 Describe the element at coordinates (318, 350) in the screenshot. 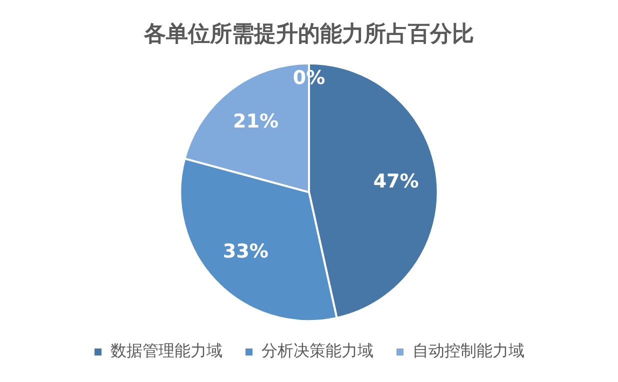

I see `legend-label: 分析决策能力域` at that location.